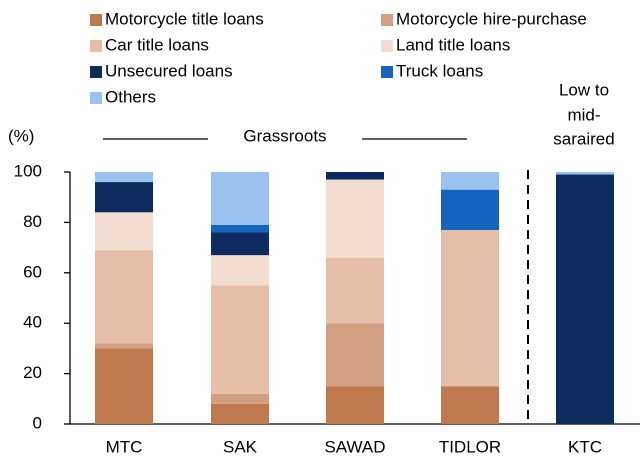 This screenshot has height=461, width=643. What do you see at coordinates (585, 446) in the screenshot?
I see `x-tick-label: KTC` at bounding box center [585, 446].